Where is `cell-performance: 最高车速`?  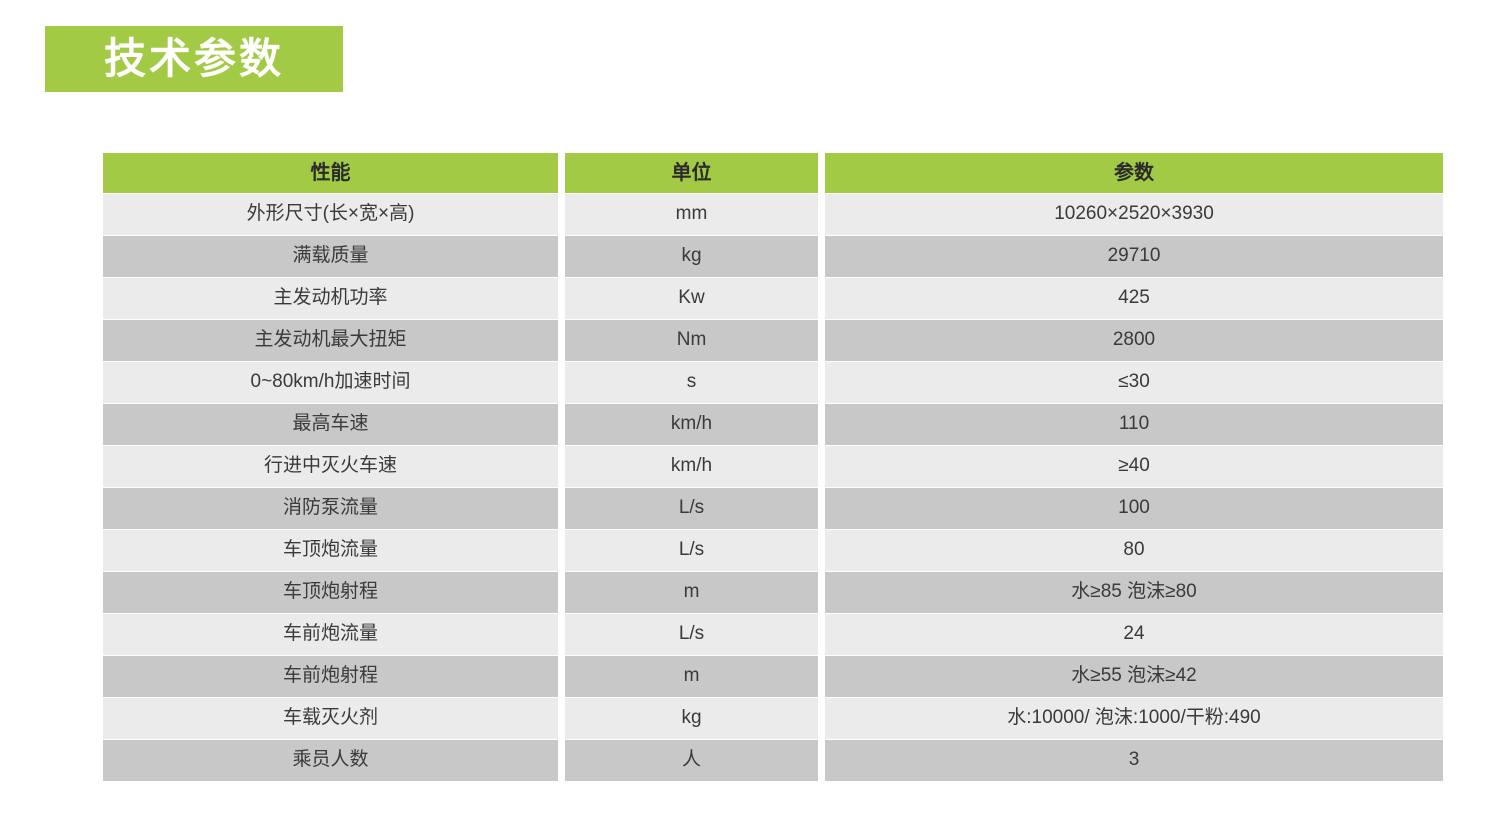
cell-performance: 最高车速 is located at coordinates (330, 424).